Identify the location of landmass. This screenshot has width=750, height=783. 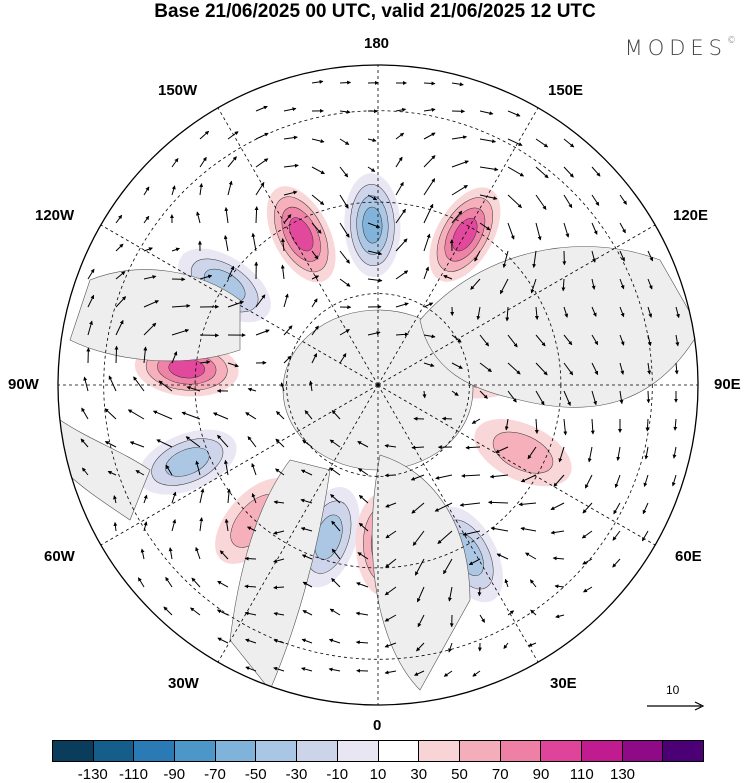
(421, 572).